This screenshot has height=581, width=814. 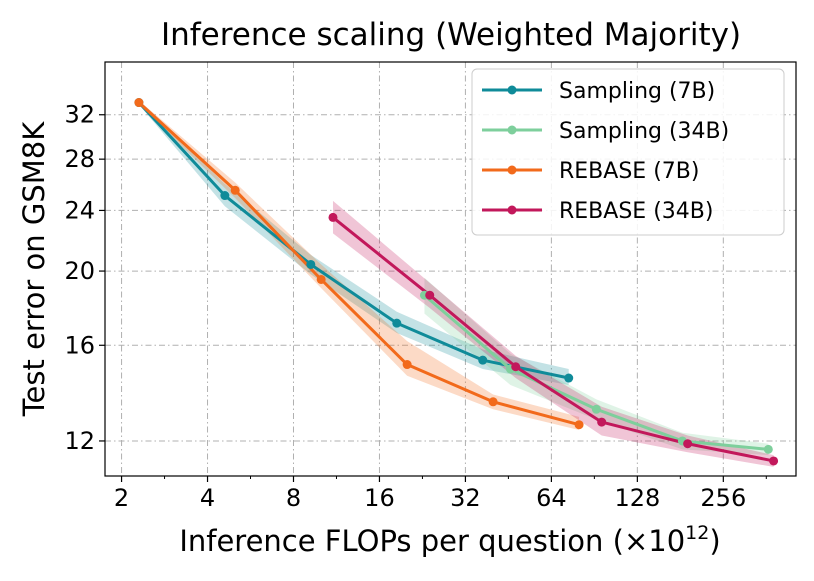 I want to click on x-tick-label: 16, so click(x=379, y=498).